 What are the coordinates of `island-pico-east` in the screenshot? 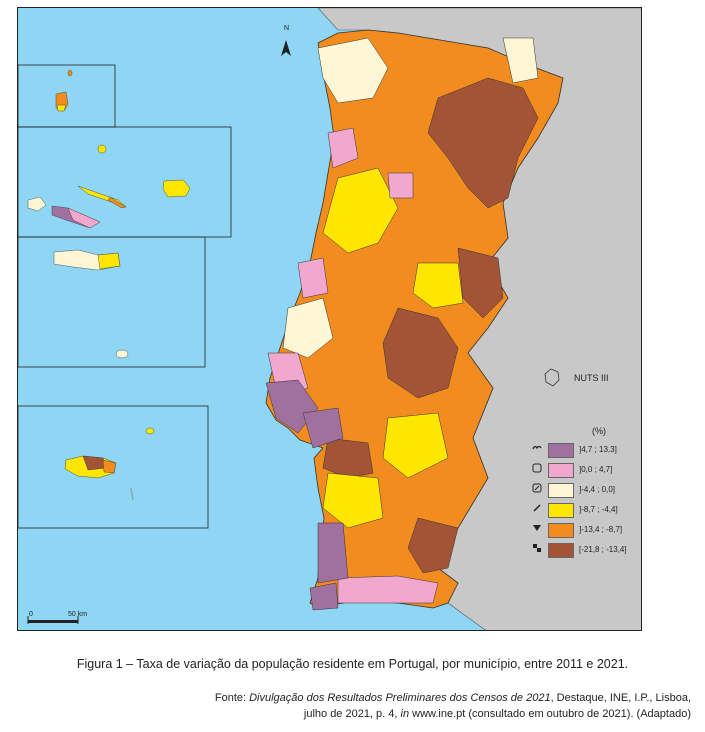 It's located at (84, 218).